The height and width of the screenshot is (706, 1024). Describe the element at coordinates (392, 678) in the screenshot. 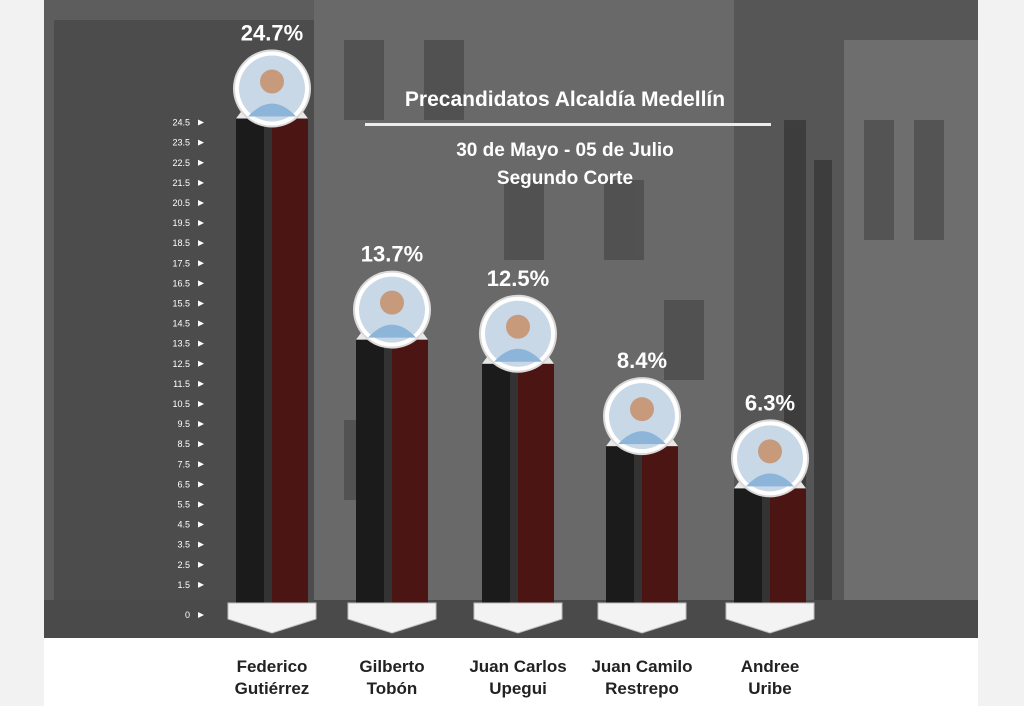

I see `candidate-name: Gilberto Tobón` at that location.